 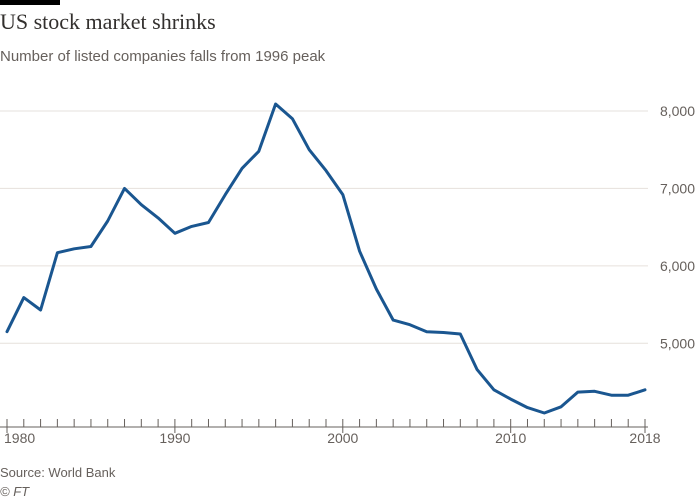 I want to click on y-tick-label: 5,000, so click(x=677, y=343).